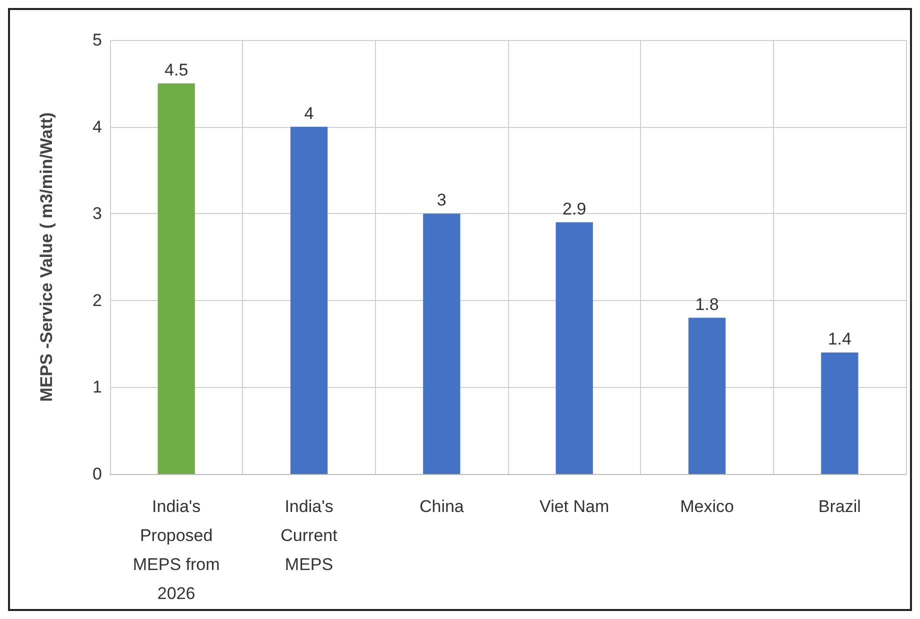 The image size is (920, 619). What do you see at coordinates (309, 535) in the screenshot?
I see `x-tick-label: India's Current MEPS` at bounding box center [309, 535].